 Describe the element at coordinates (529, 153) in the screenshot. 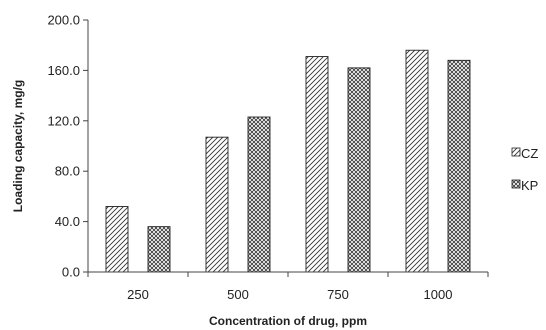

I see `legend-label-cz: CZ` at that location.